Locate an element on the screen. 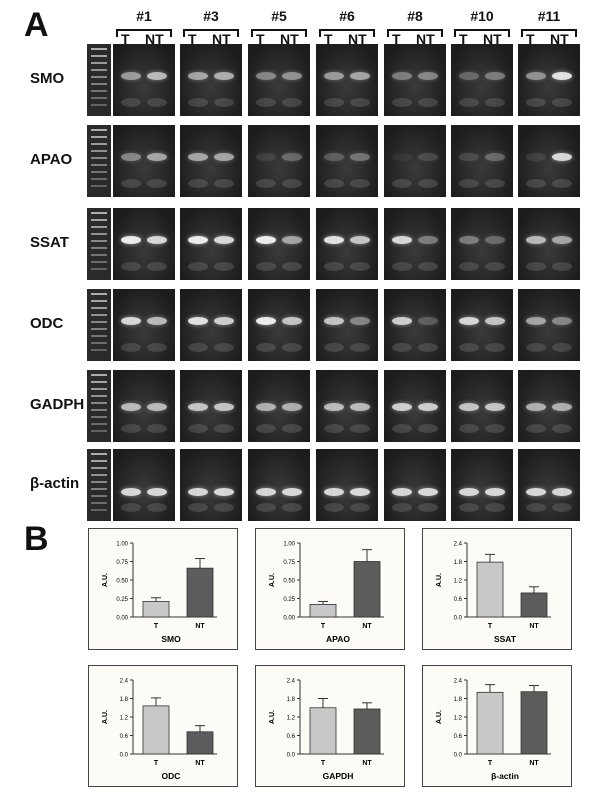 The image size is (600, 800). x-tick-label: T is located at coordinates (490, 763).